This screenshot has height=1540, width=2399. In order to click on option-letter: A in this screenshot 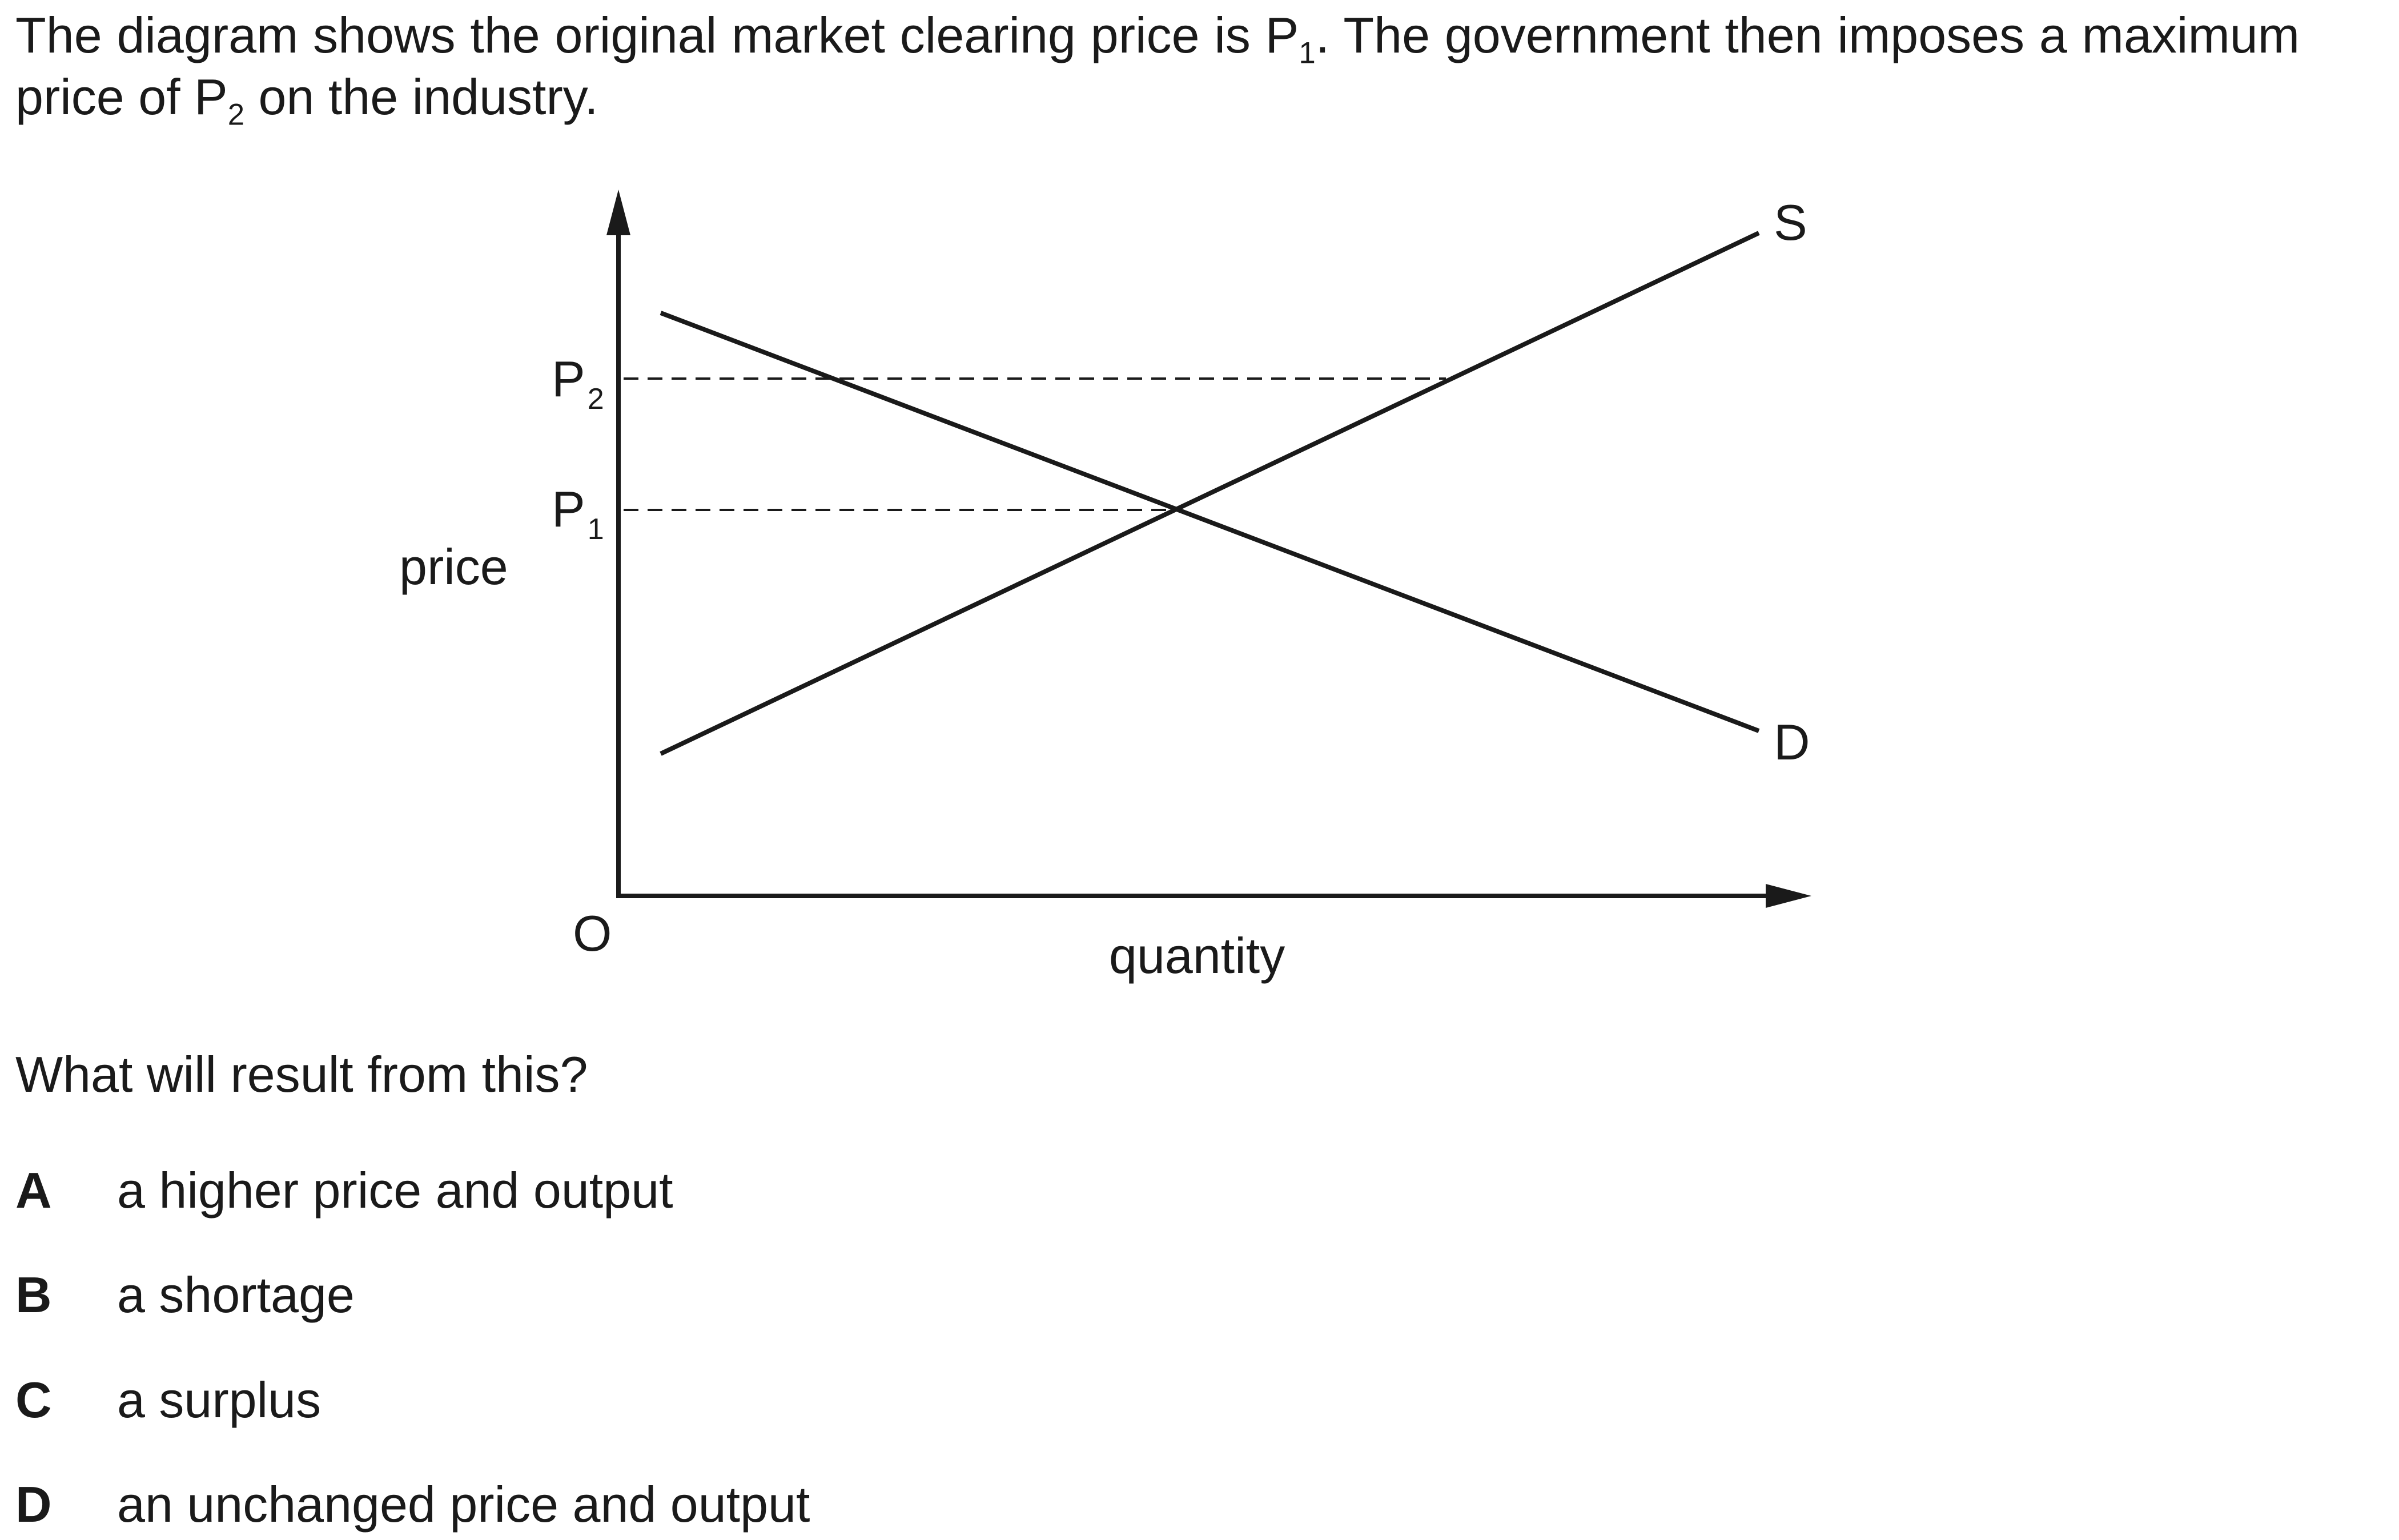, I will do `click(33, 1190)`.